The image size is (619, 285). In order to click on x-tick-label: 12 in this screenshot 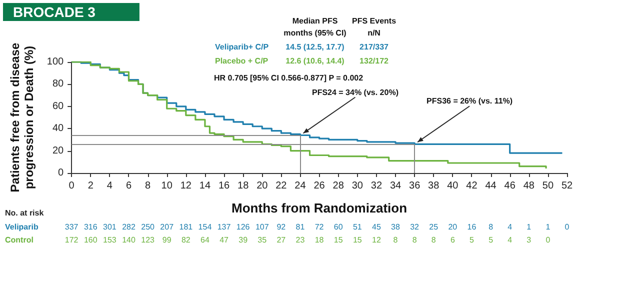, I will do `click(186, 186)`.